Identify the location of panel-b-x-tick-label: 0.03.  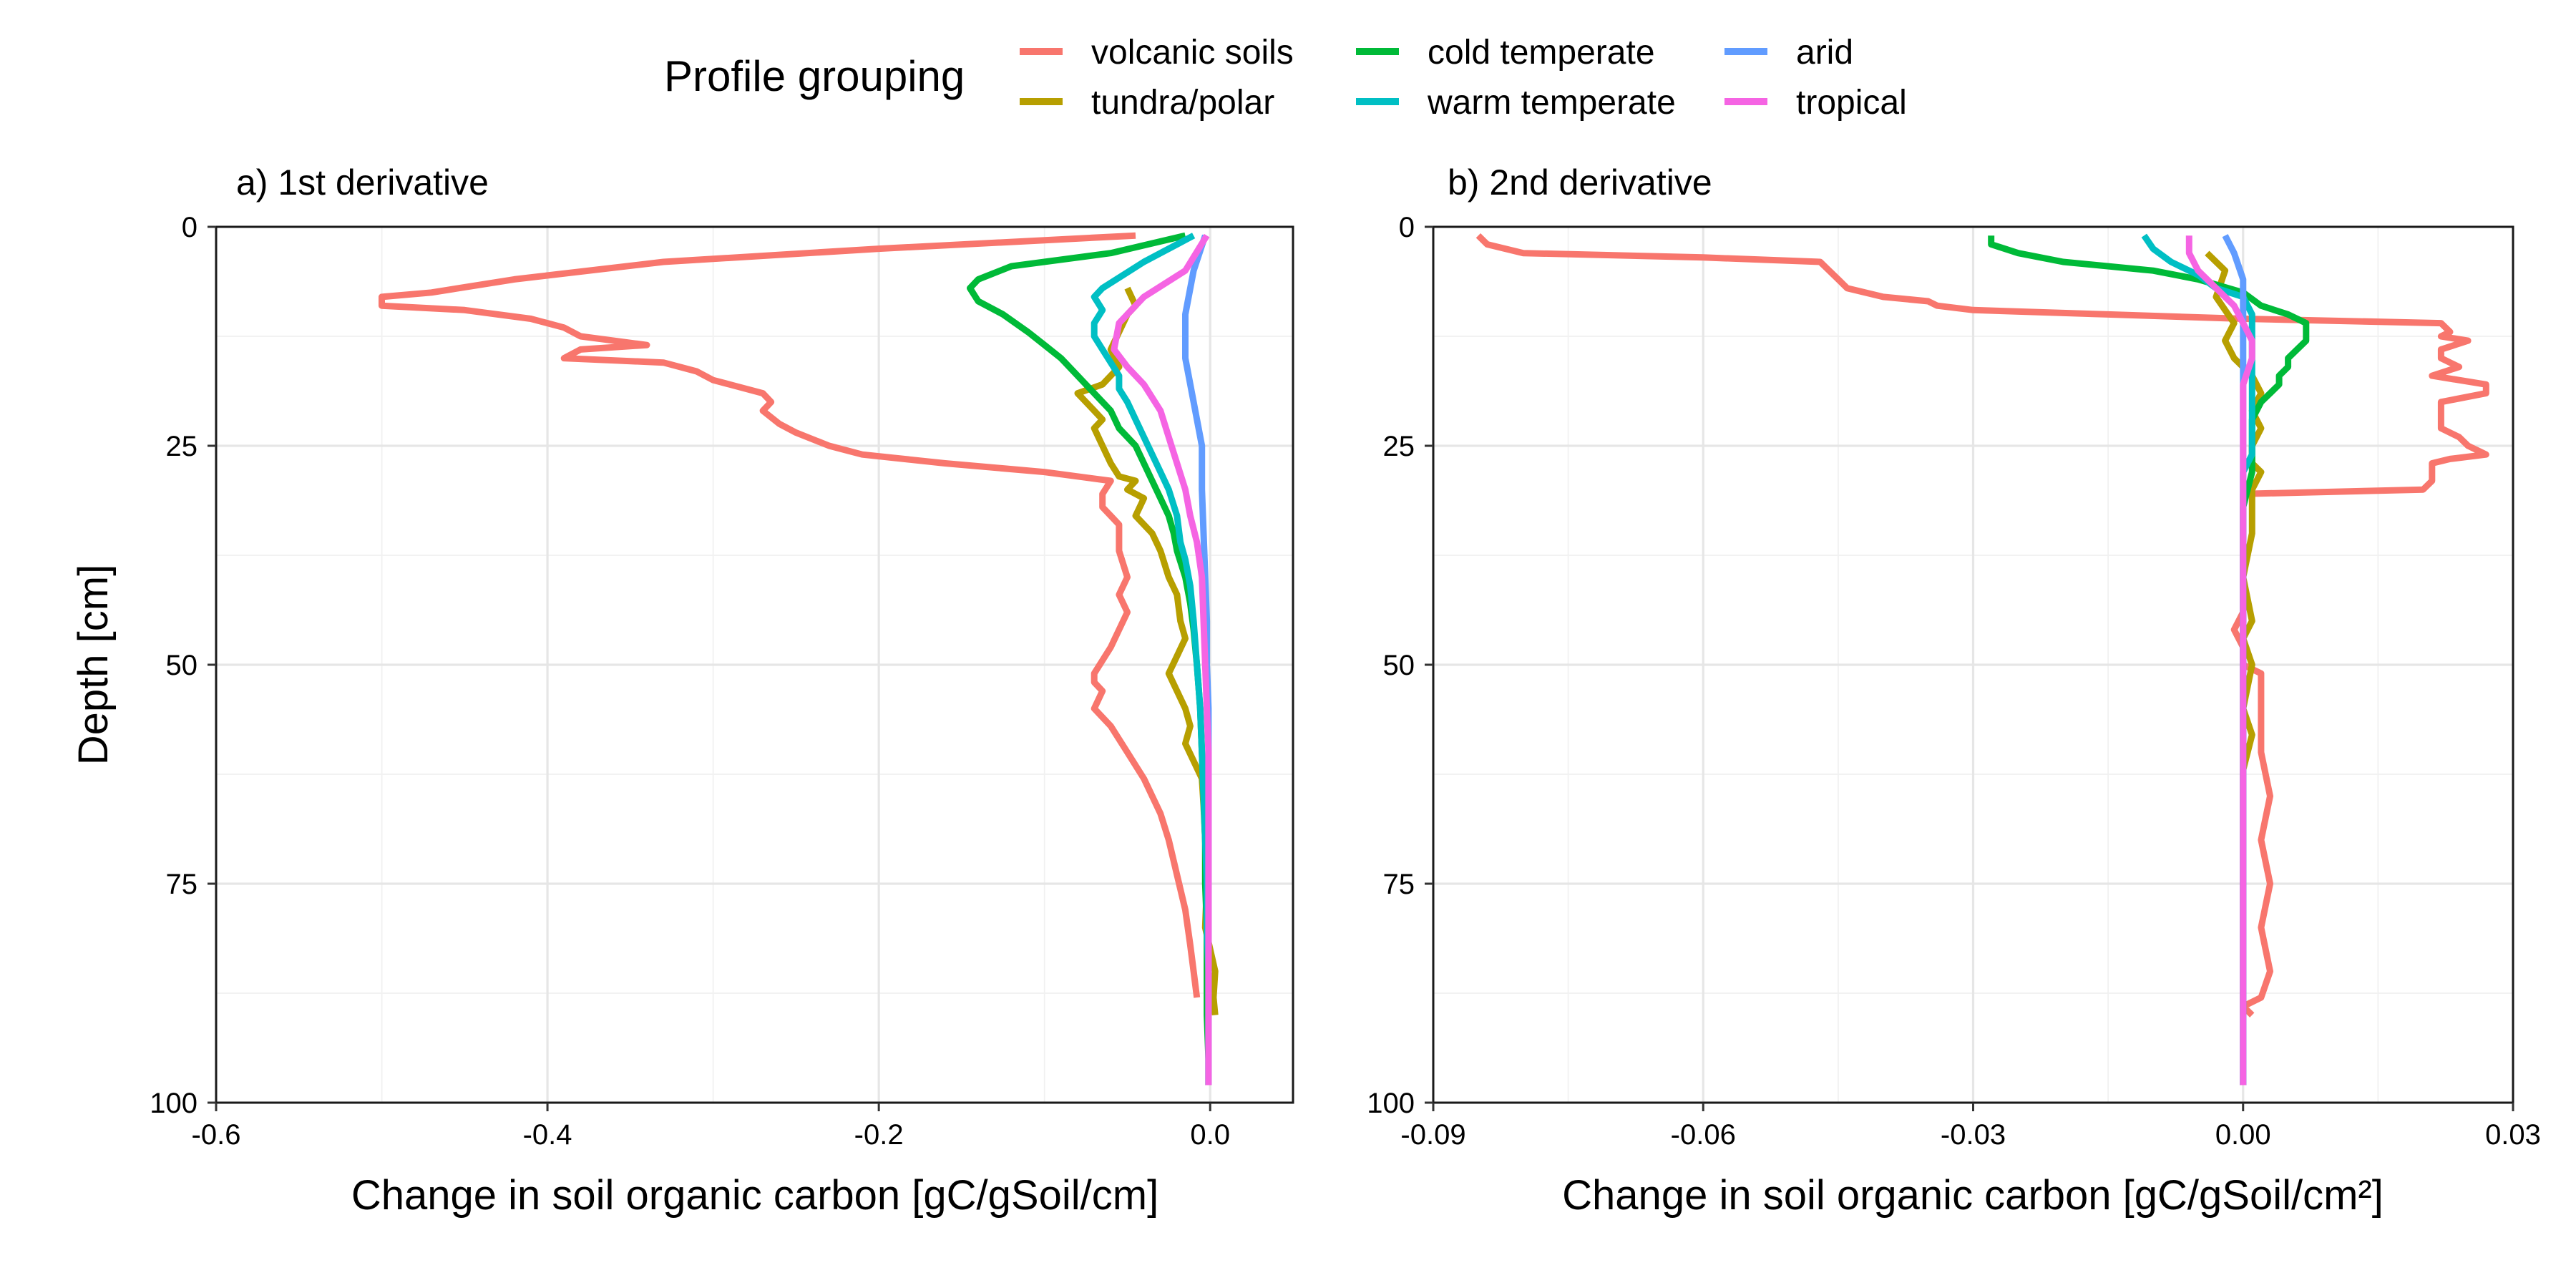
(2513, 1135).